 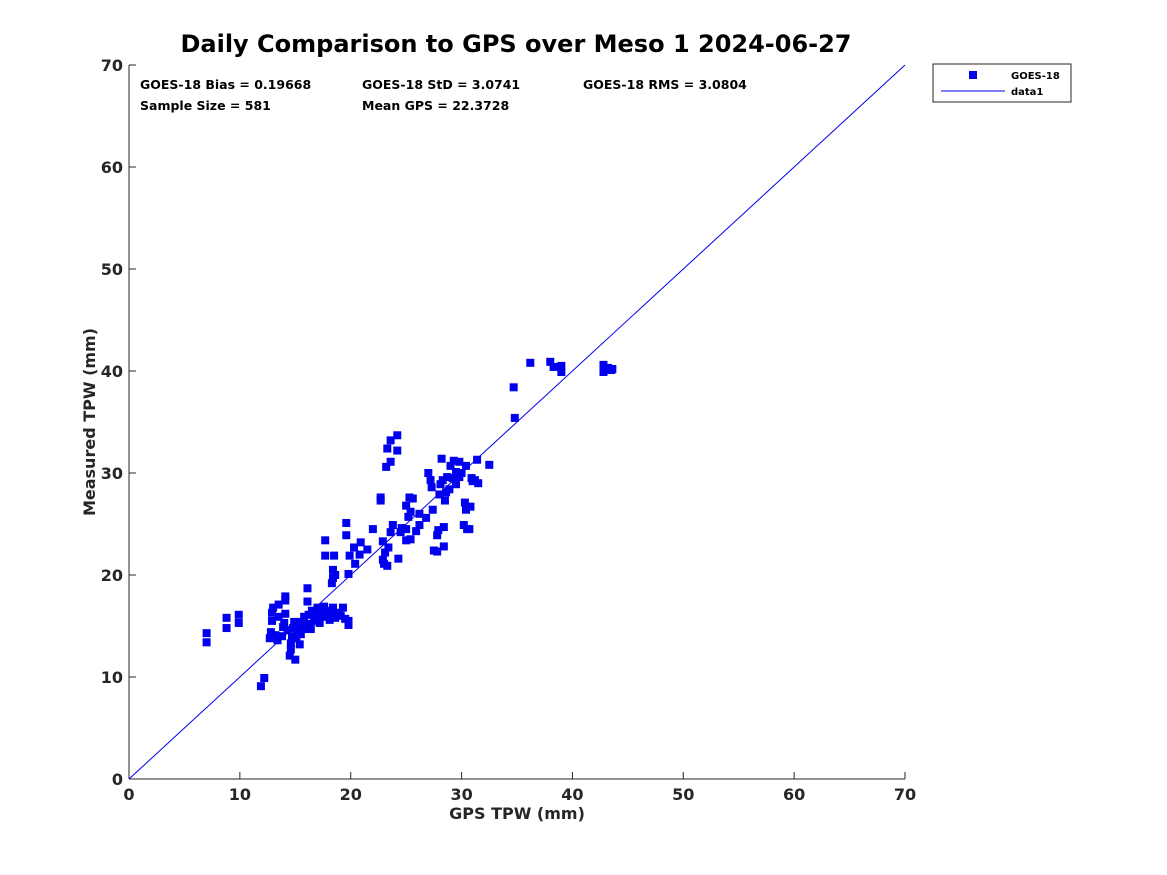 What do you see at coordinates (409, 524) in the screenshot?
I see `series-goes-18-points` at bounding box center [409, 524].